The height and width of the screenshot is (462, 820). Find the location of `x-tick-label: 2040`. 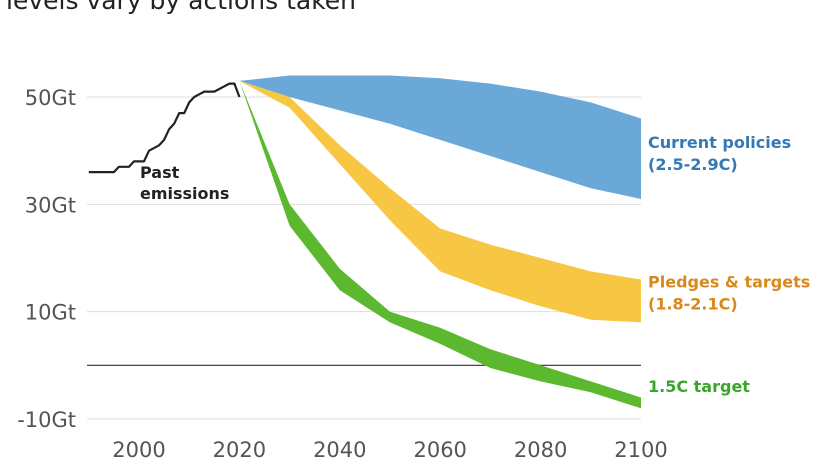

x-tick-label: 2040 is located at coordinates (339, 450).